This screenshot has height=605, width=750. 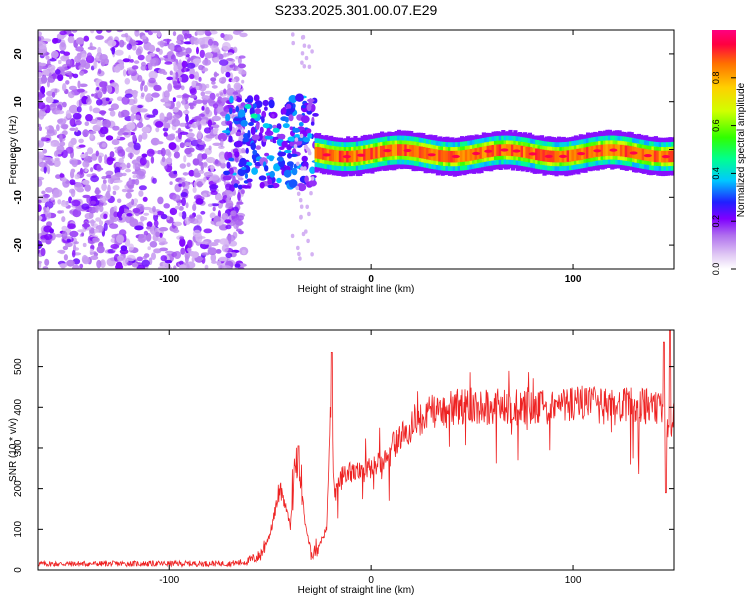 I want to click on figure-title: S233.2025.301.00.07.E29, so click(x=356, y=10).